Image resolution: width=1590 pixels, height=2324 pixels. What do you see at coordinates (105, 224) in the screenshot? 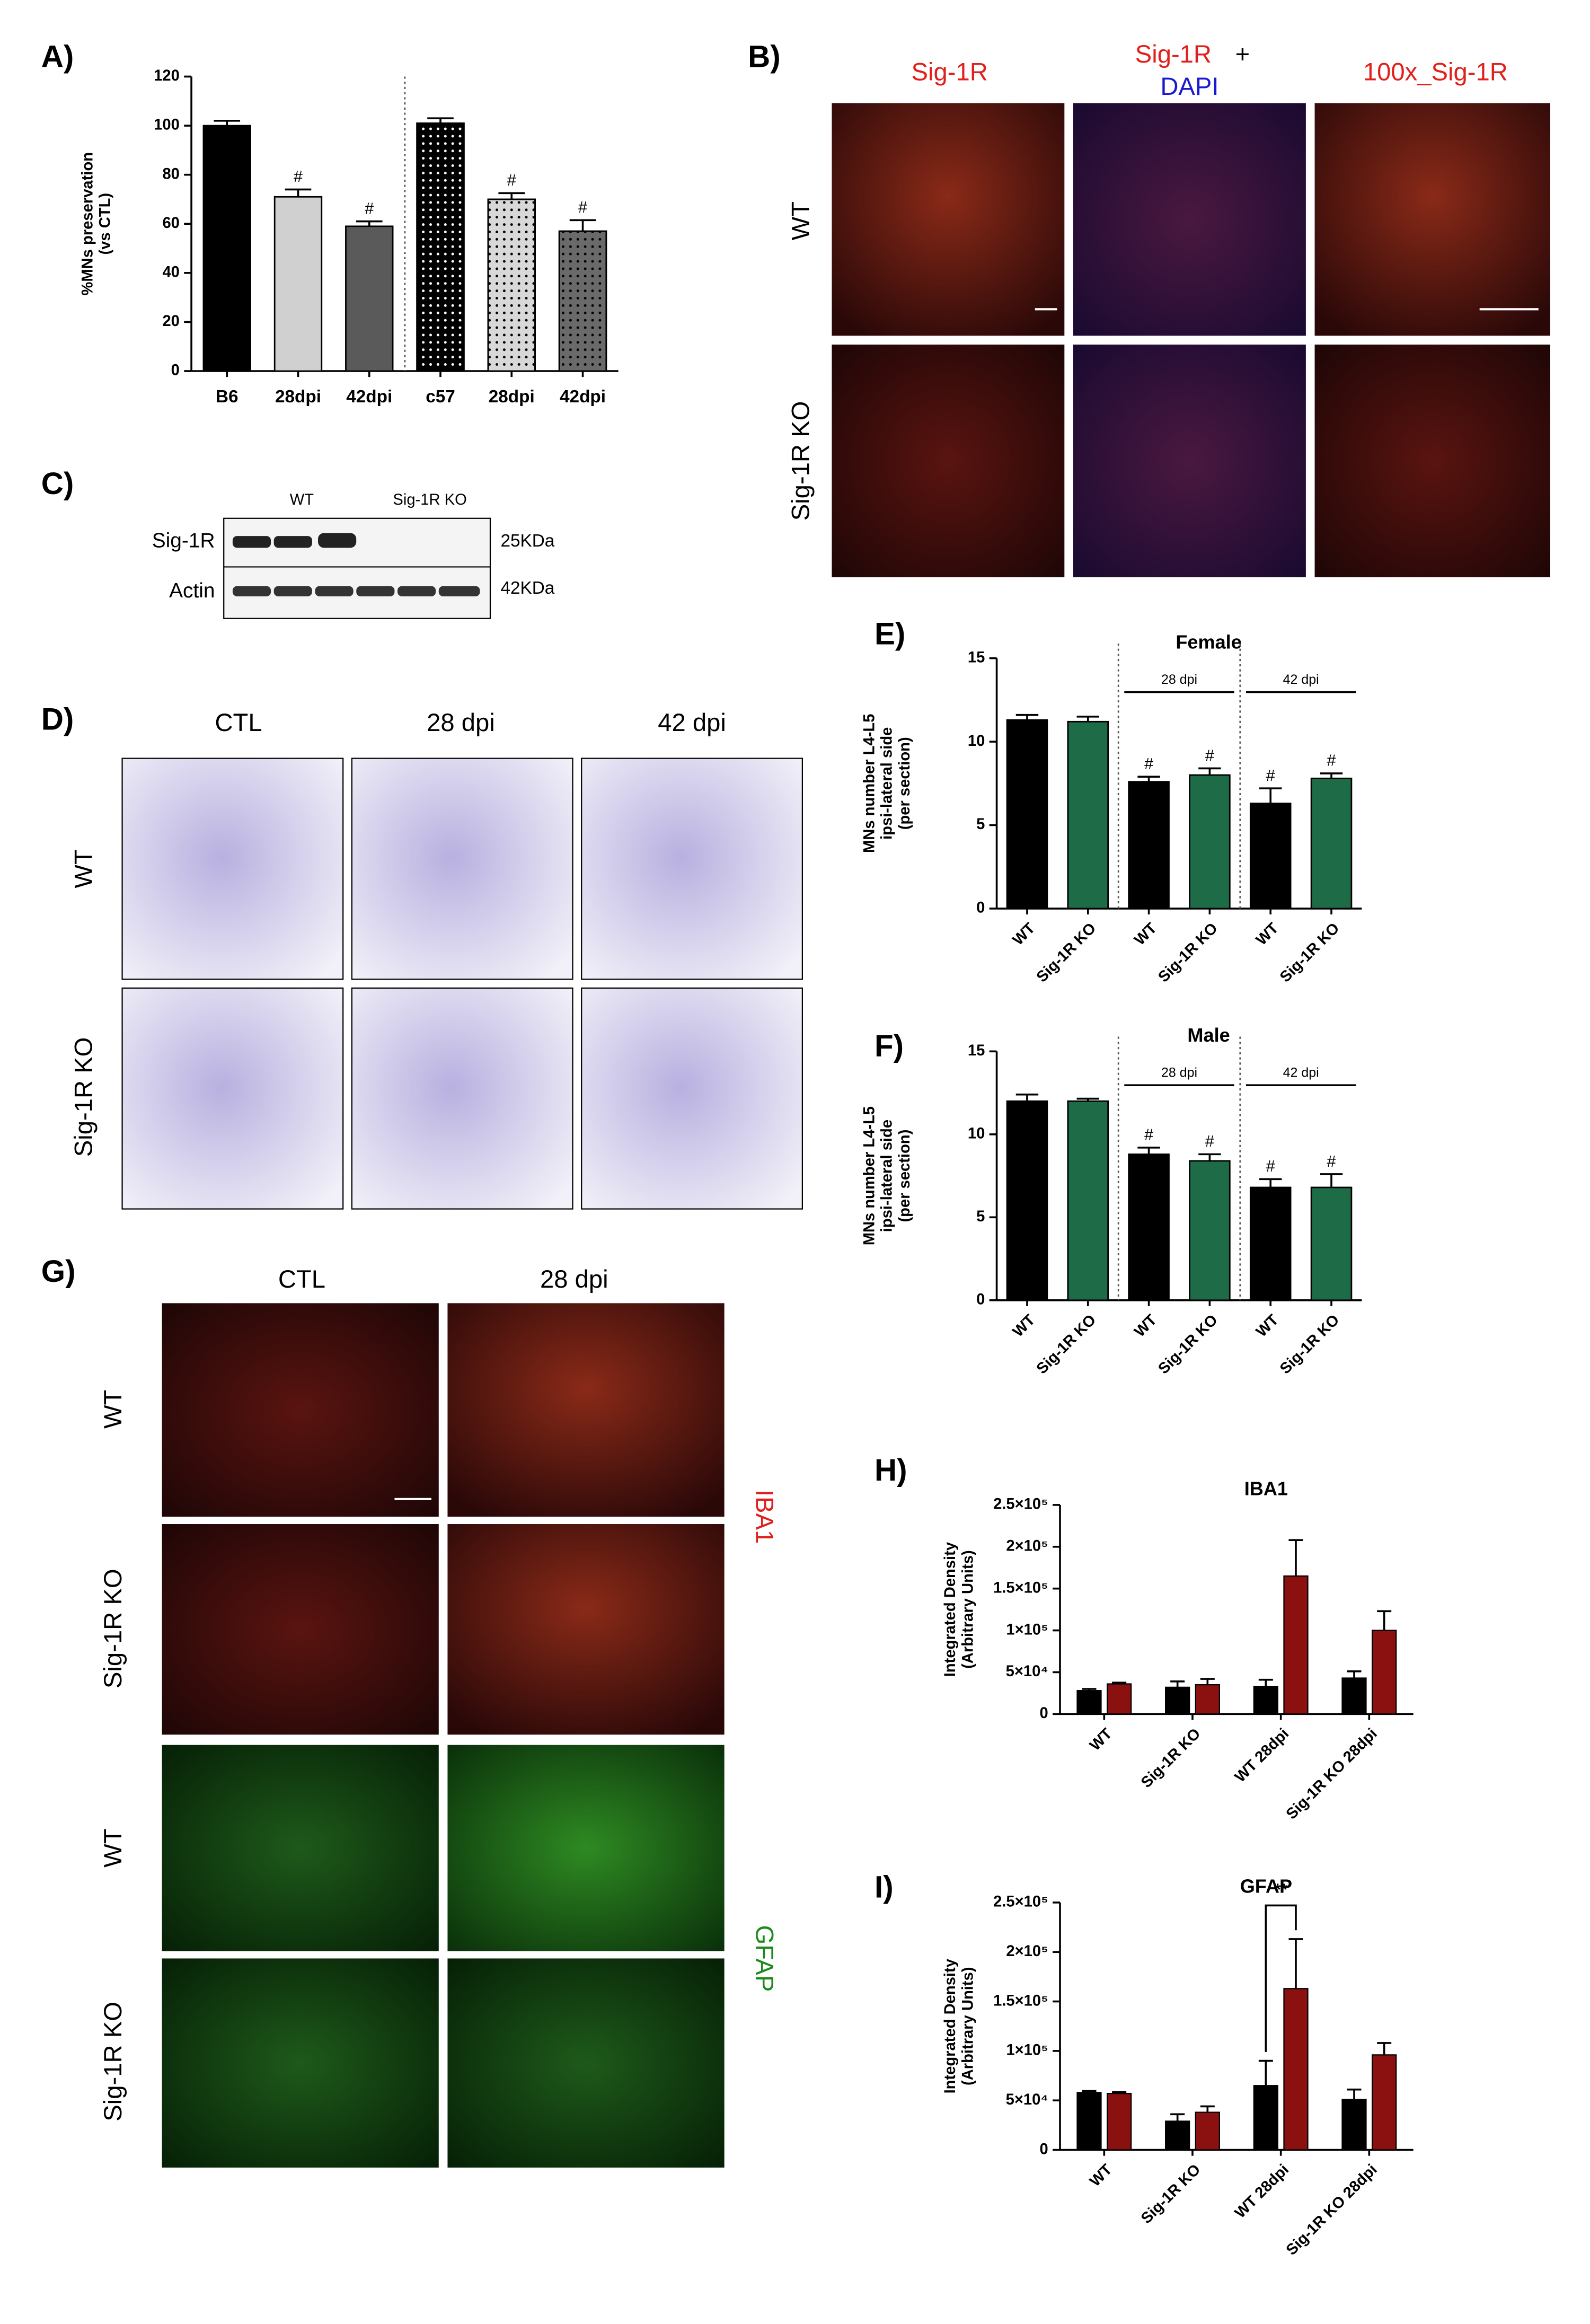
I see `y-axis-label: (vs CTL)` at bounding box center [105, 224].